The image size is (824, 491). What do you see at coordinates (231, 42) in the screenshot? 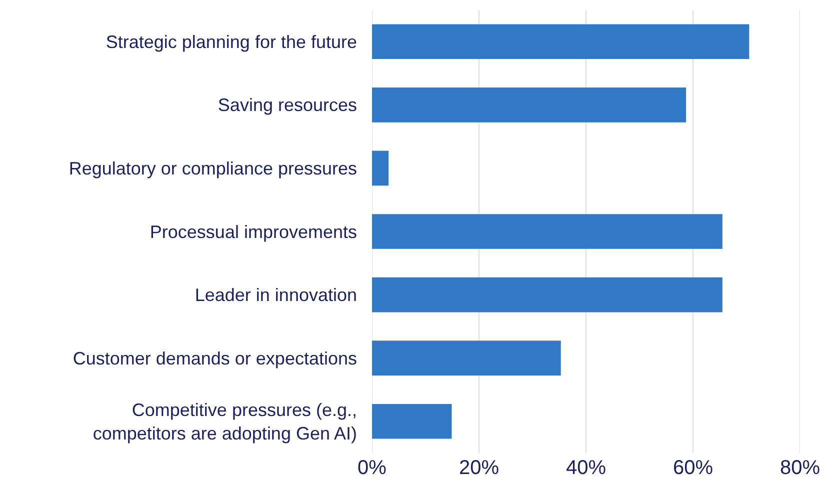
I see `y-tick-label: Strategic planning for the future` at bounding box center [231, 42].